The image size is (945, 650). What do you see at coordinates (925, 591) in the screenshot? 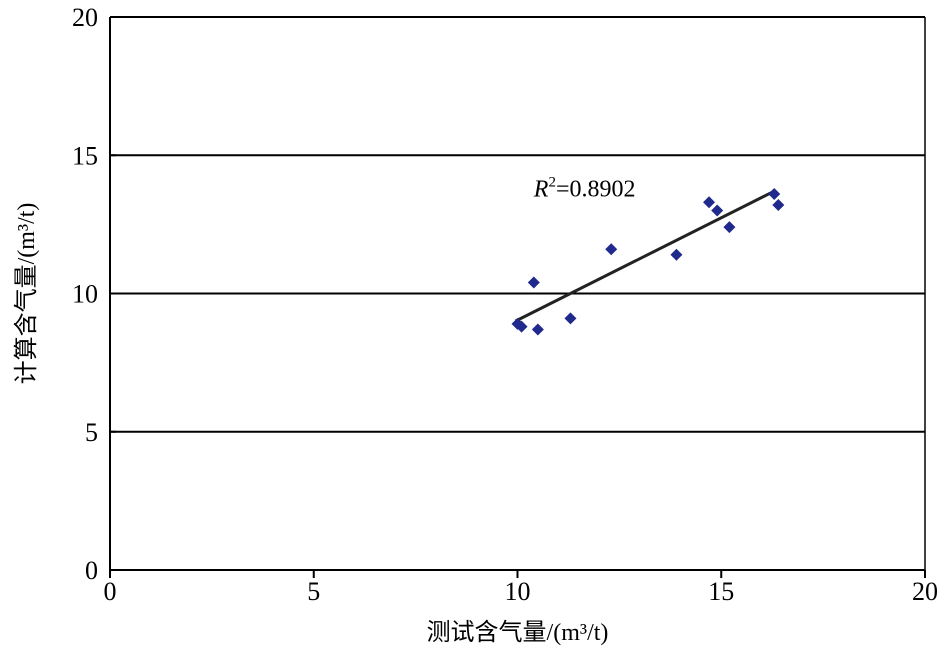
I see `x-tick-label: 20` at bounding box center [925, 591].